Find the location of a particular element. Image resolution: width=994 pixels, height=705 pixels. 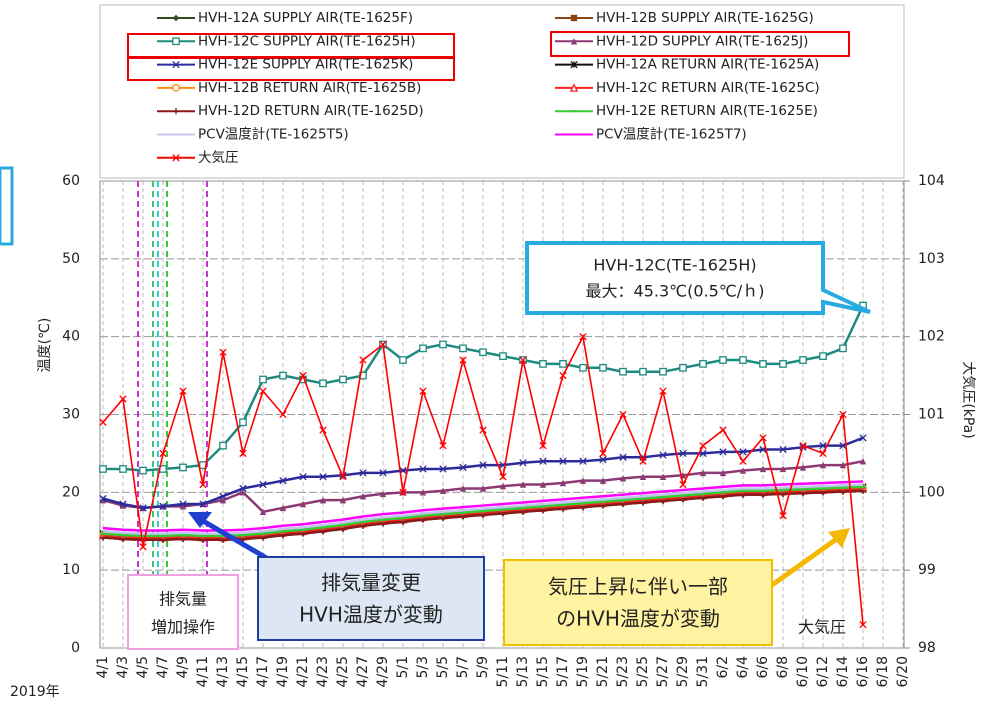

y2-tick-label: 100 is located at coordinates (931, 492).